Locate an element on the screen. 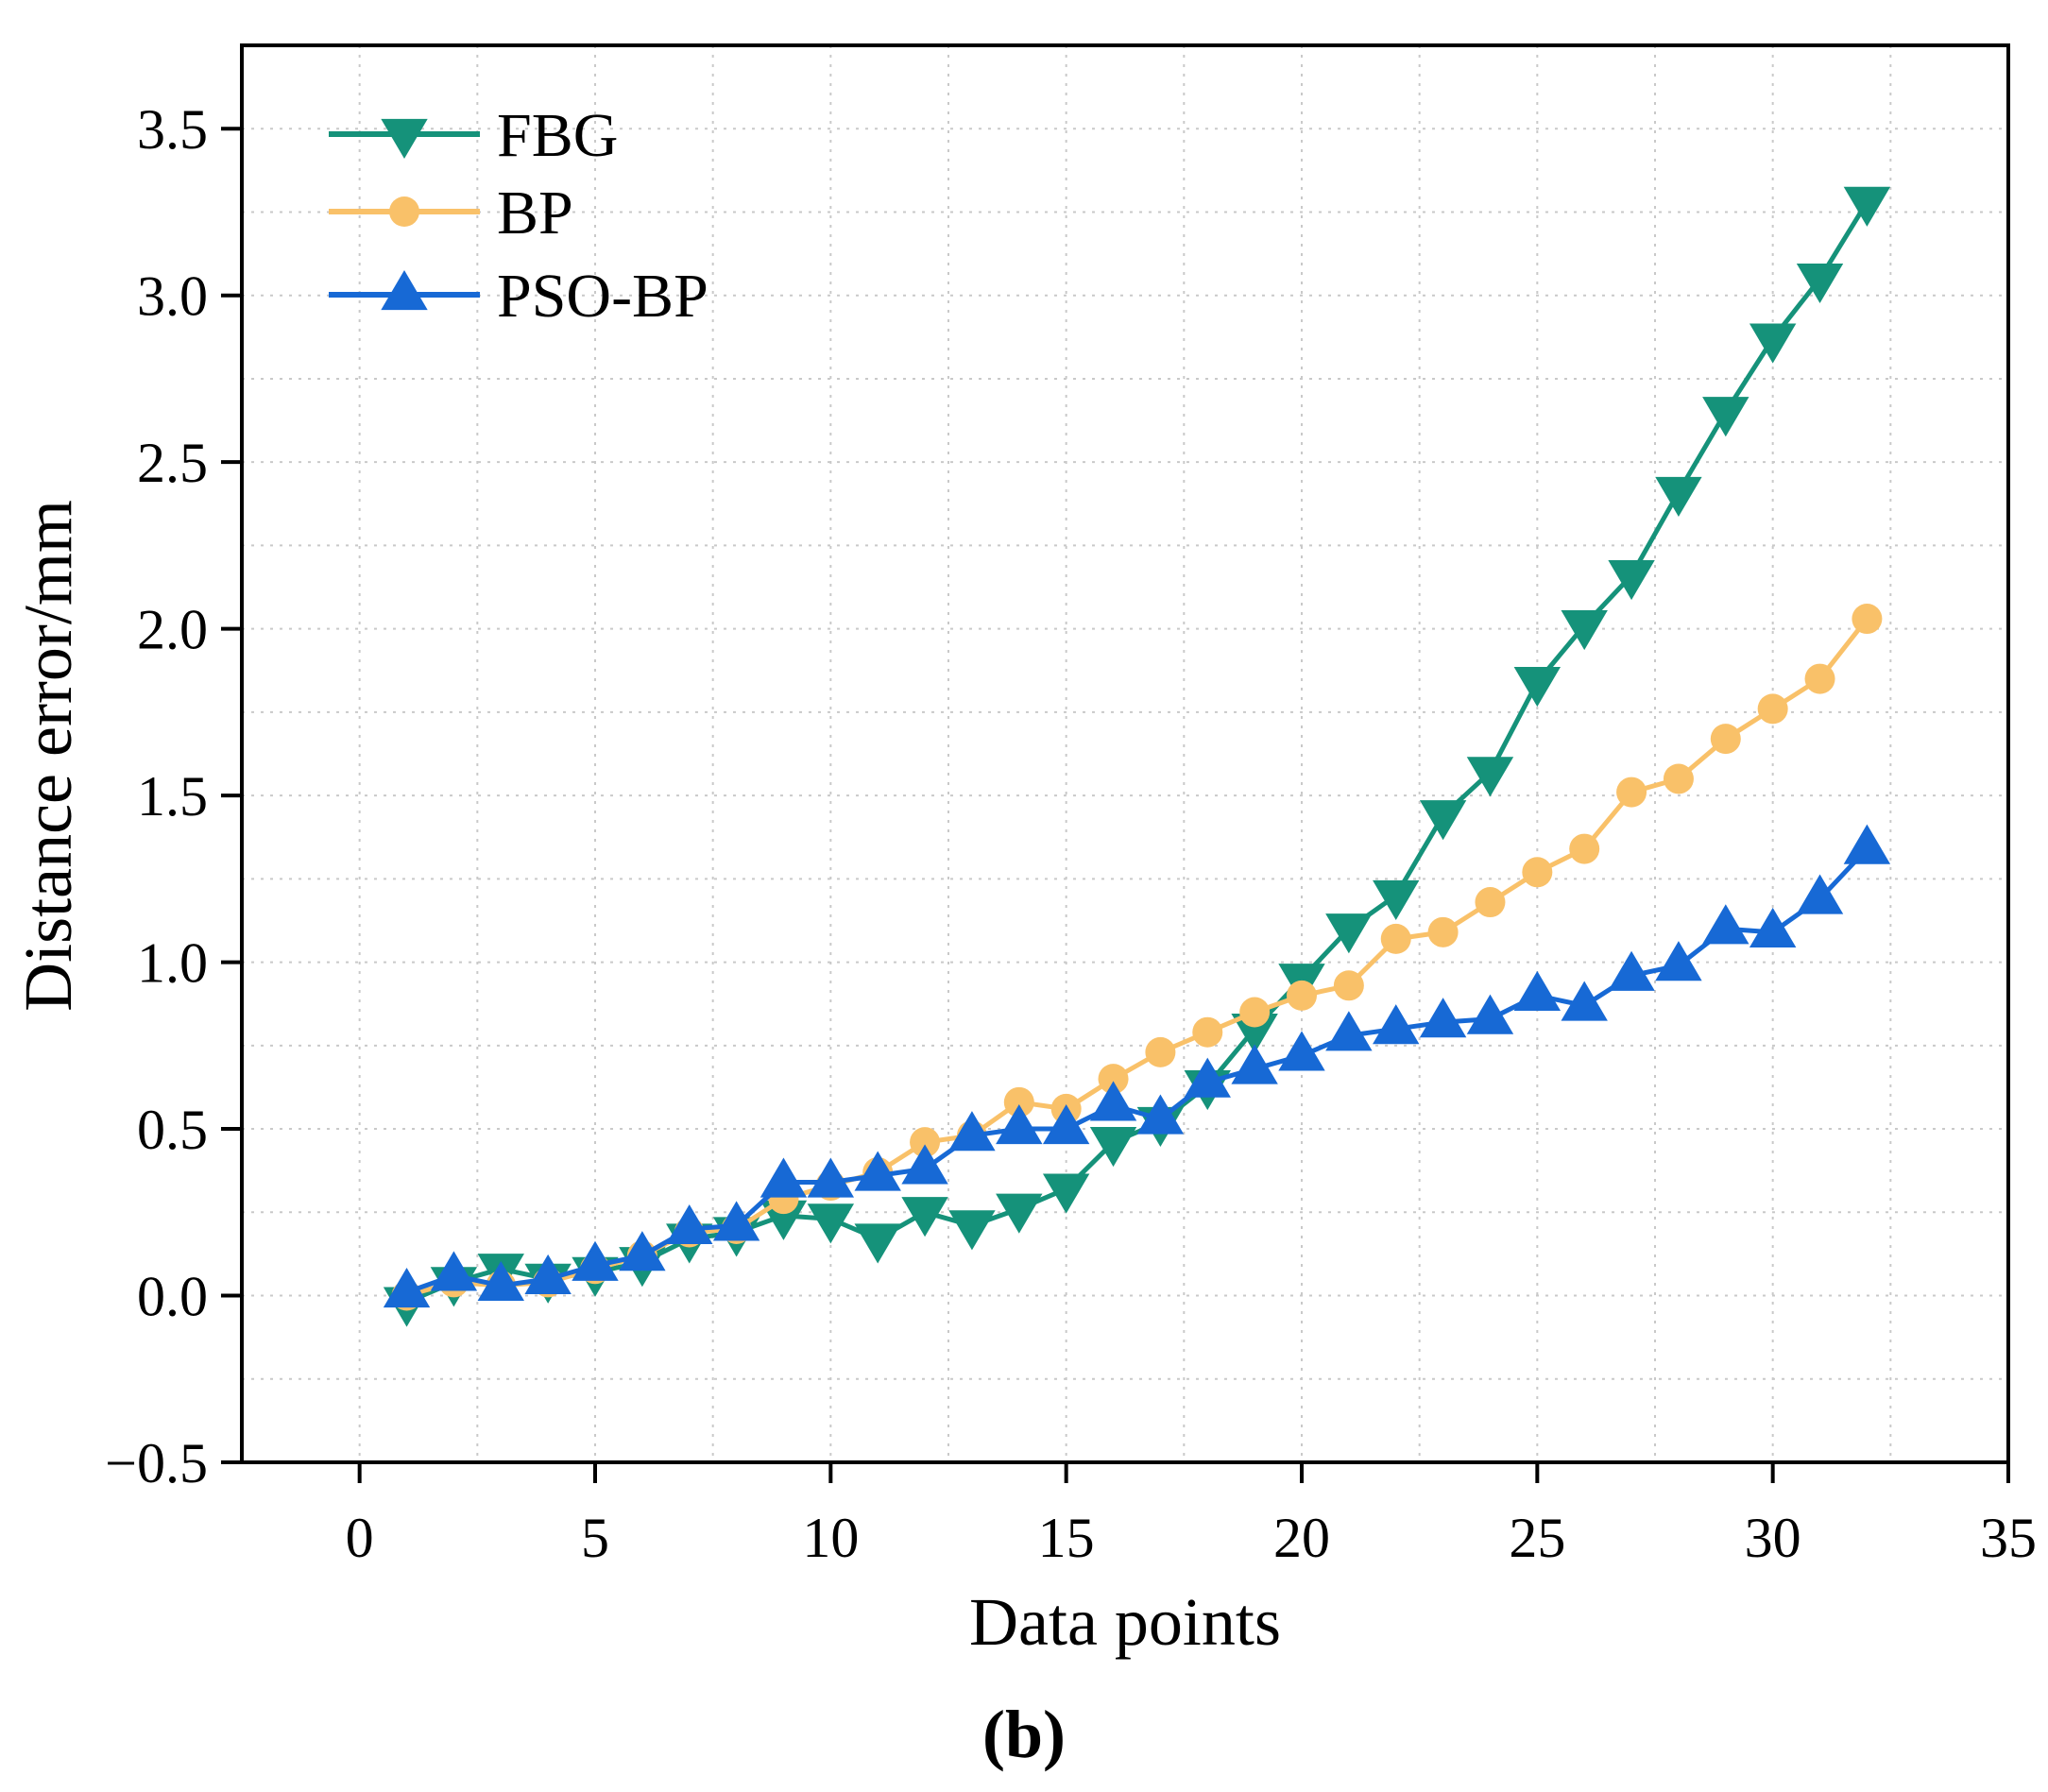  x-tick-label: 20 is located at coordinates (1301, 1538).